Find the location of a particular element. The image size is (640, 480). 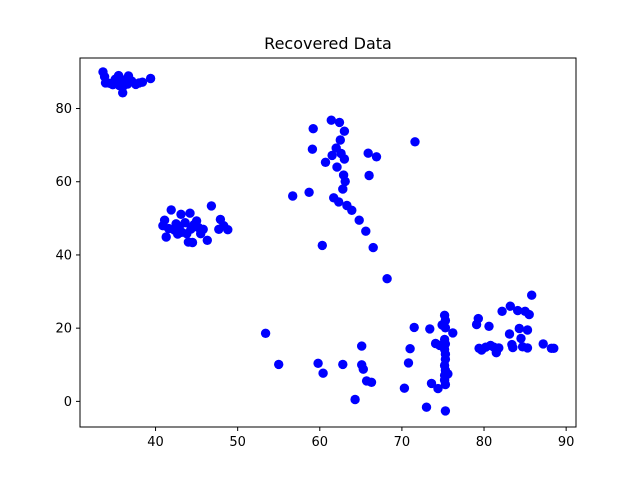

x-tick-label: 70 is located at coordinates (402, 442).